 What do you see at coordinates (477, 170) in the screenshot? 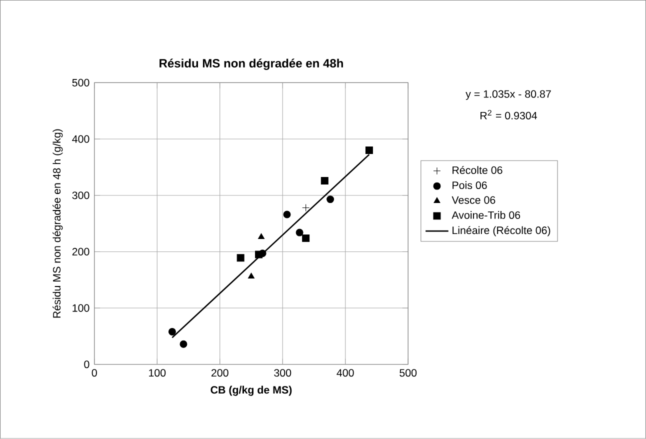
I see `legend-label: Récolte 06` at bounding box center [477, 170].